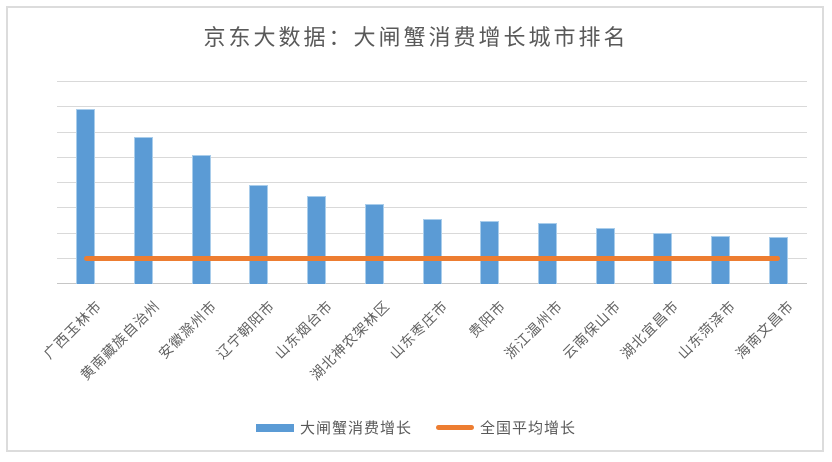 This screenshot has height=462, width=832. I want to click on legend-item-line-series: 全国平均增长, so click(506, 427).